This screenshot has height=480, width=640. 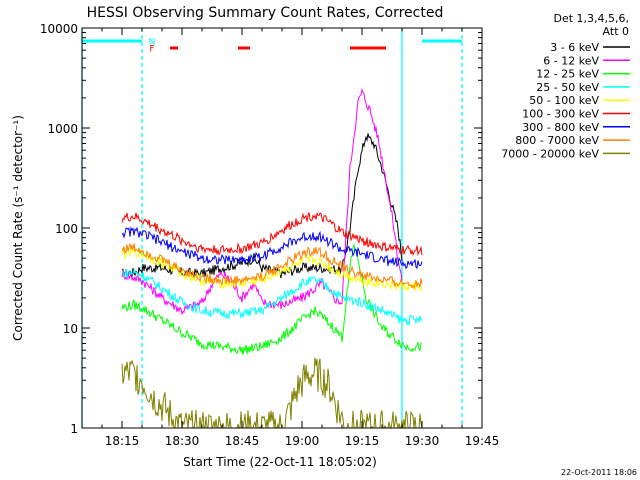 What do you see at coordinates (59, 29) in the screenshot?
I see `y-tick-label-4: 10000` at bounding box center [59, 29].